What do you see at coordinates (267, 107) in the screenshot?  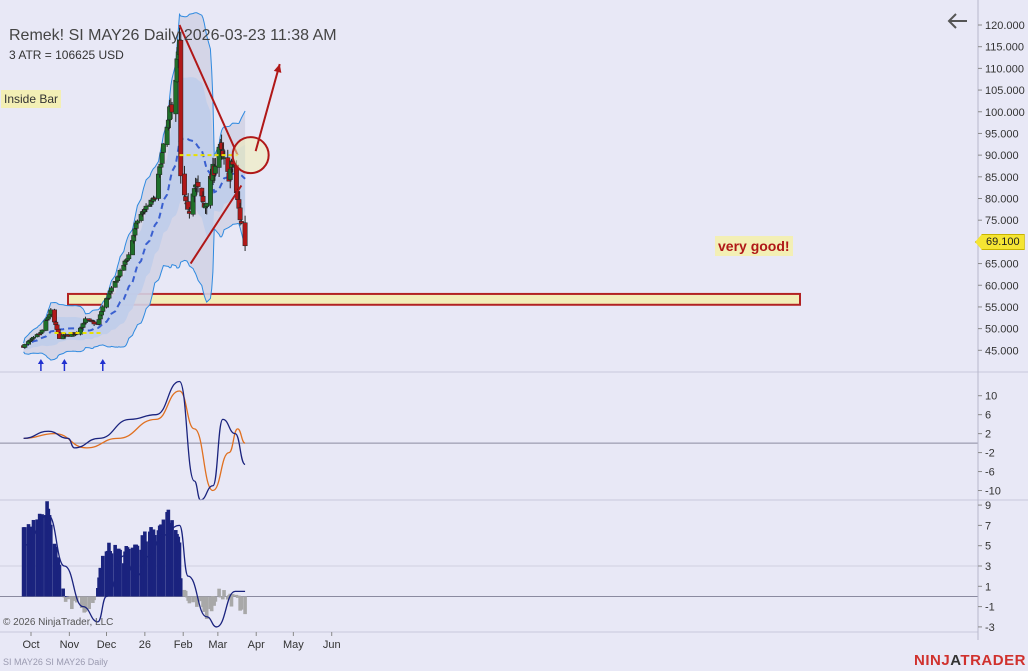 I see `breakout-arrow-line` at bounding box center [267, 107].